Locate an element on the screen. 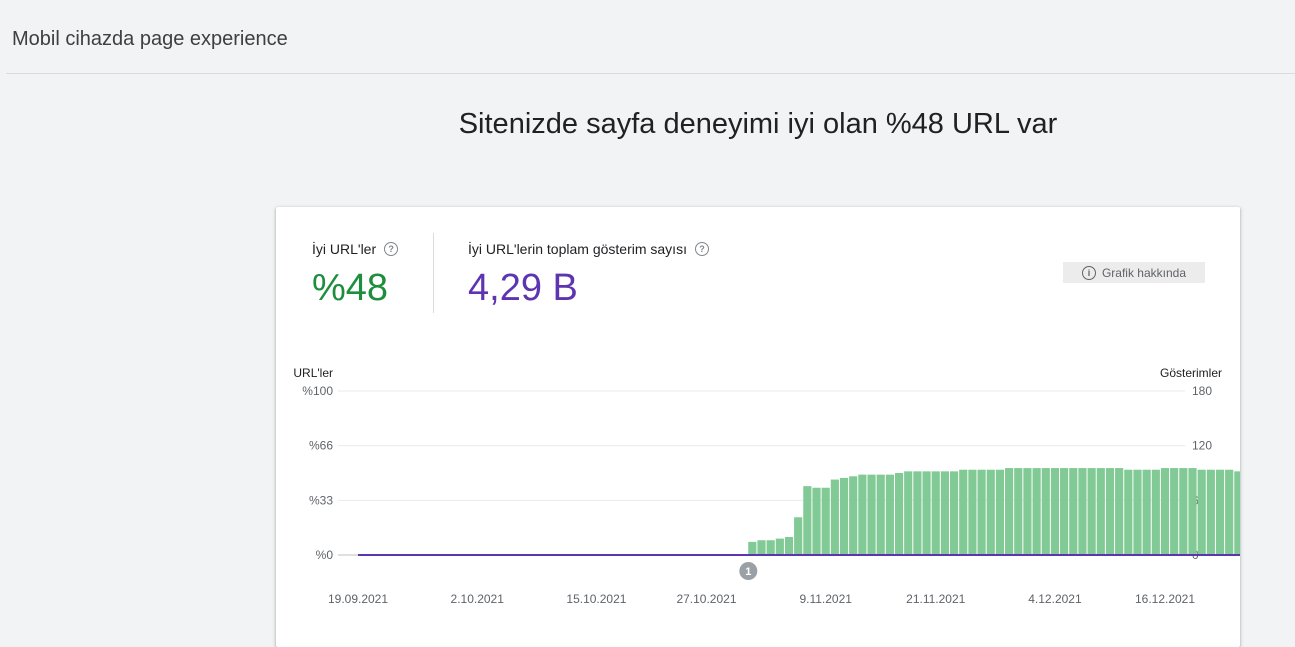  header-divider is located at coordinates (650, 73).